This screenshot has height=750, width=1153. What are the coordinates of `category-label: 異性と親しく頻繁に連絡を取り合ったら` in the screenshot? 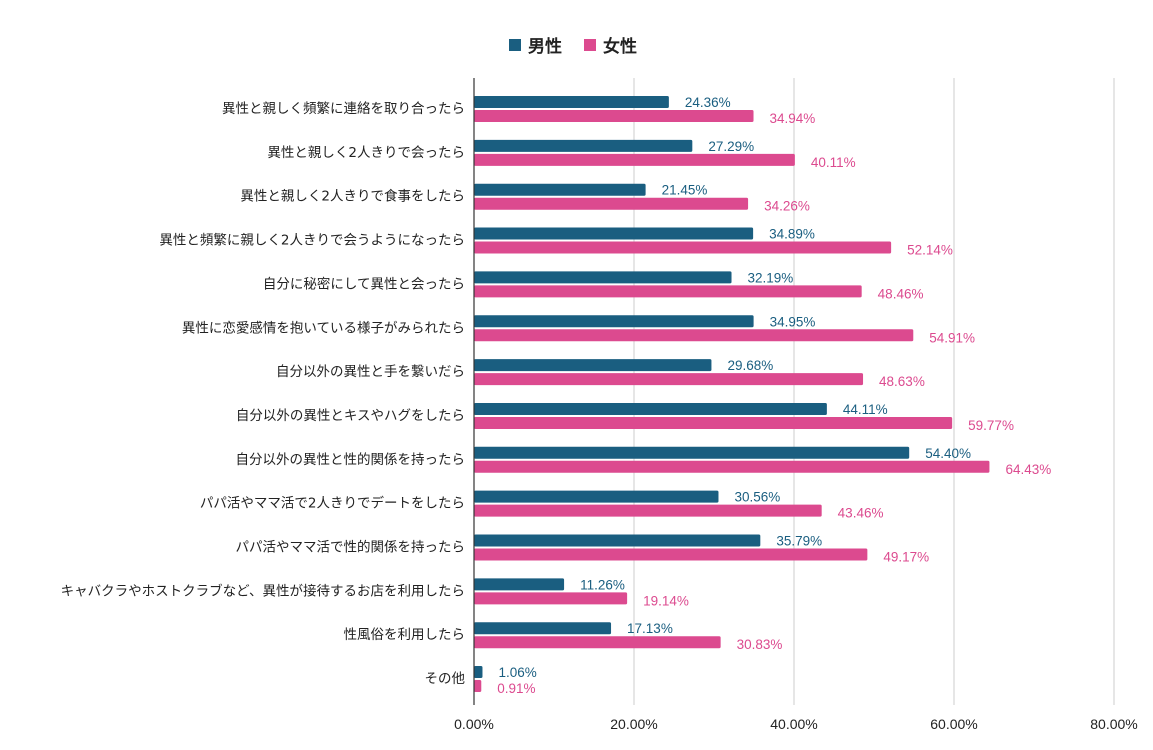 It's located at (343, 109).